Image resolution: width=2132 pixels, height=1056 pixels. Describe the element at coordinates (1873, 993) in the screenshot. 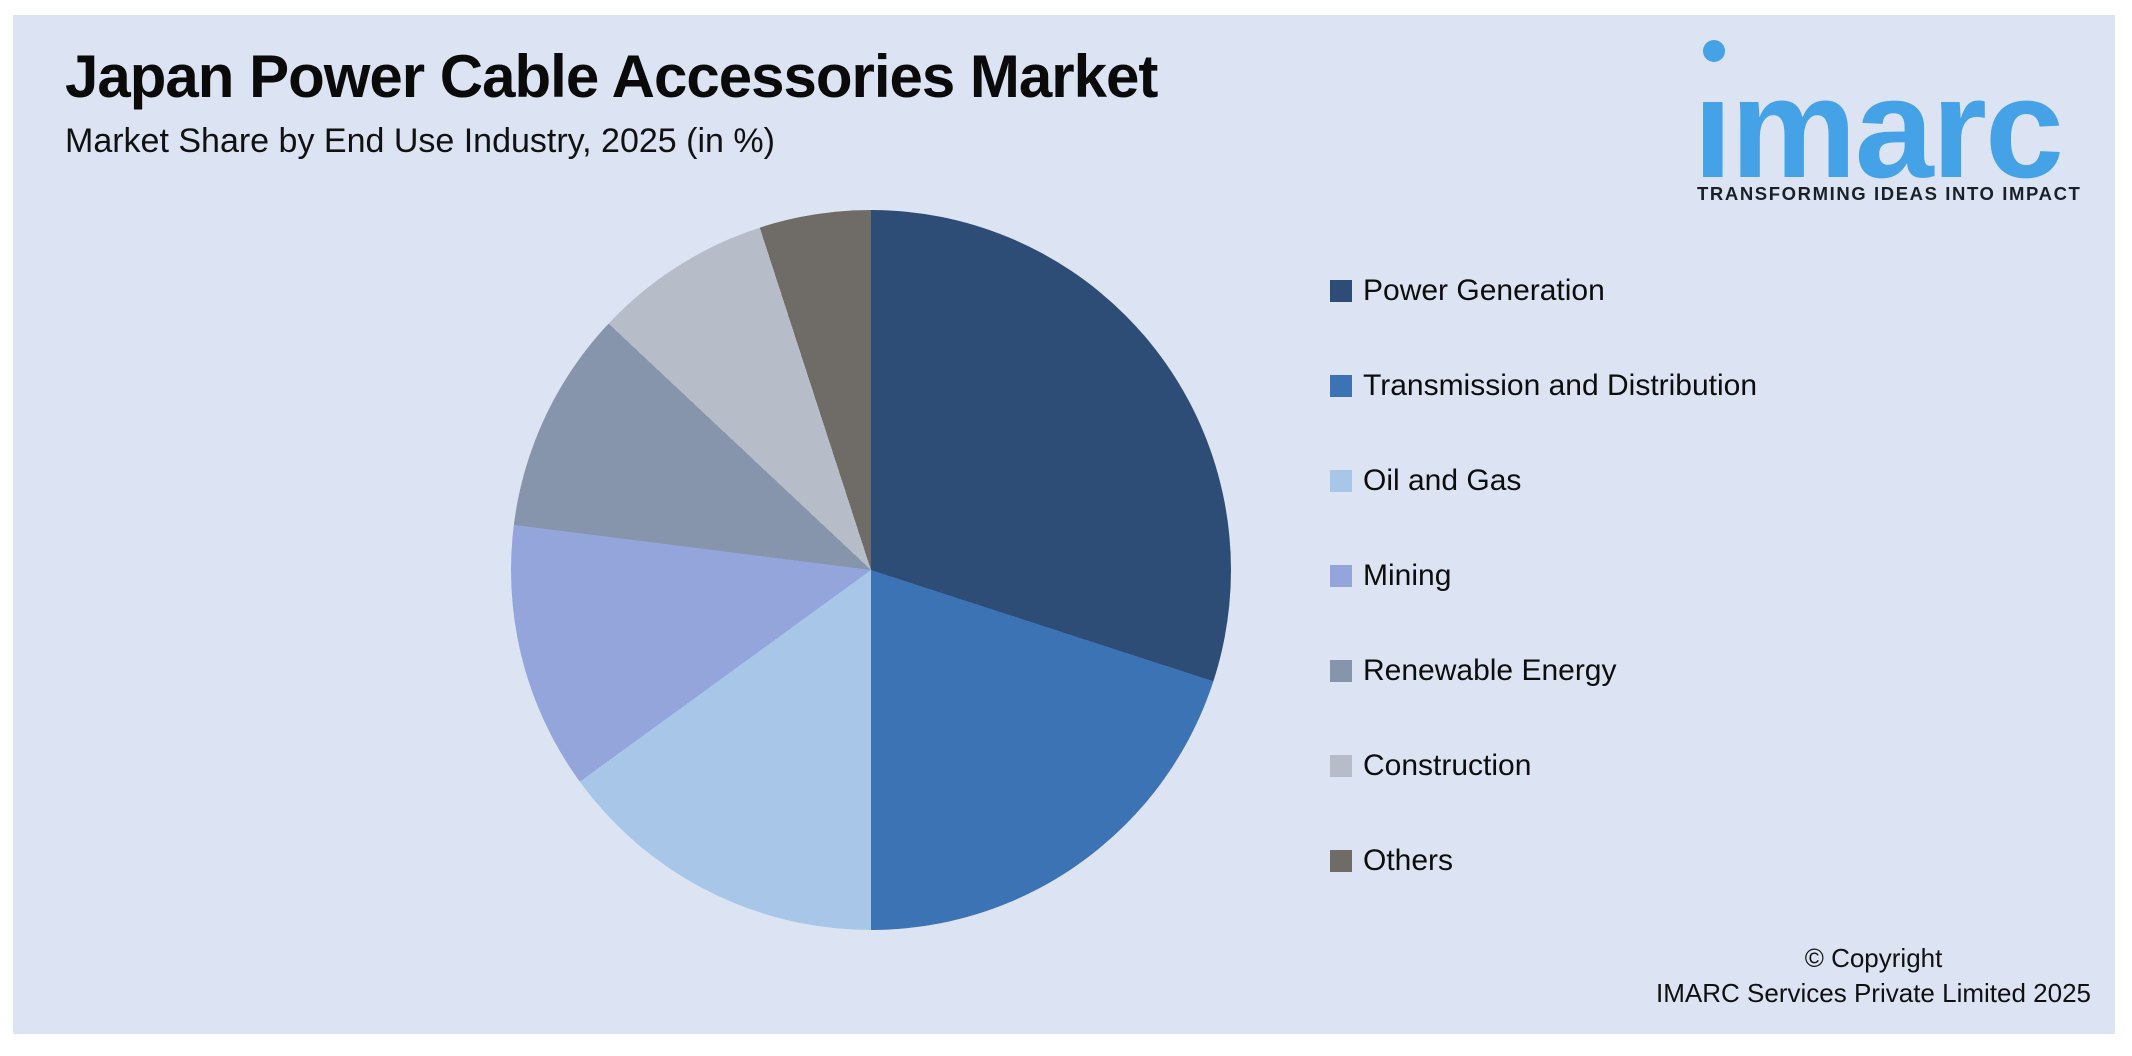

I see `copyright-line2: IMARC Services Private Limited 2025` at that location.